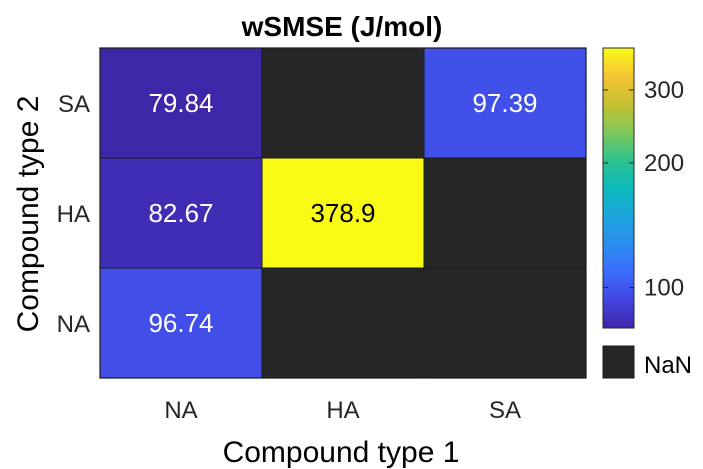 The image size is (703, 469). I want to click on nan-legend-swatch, so click(618, 362).